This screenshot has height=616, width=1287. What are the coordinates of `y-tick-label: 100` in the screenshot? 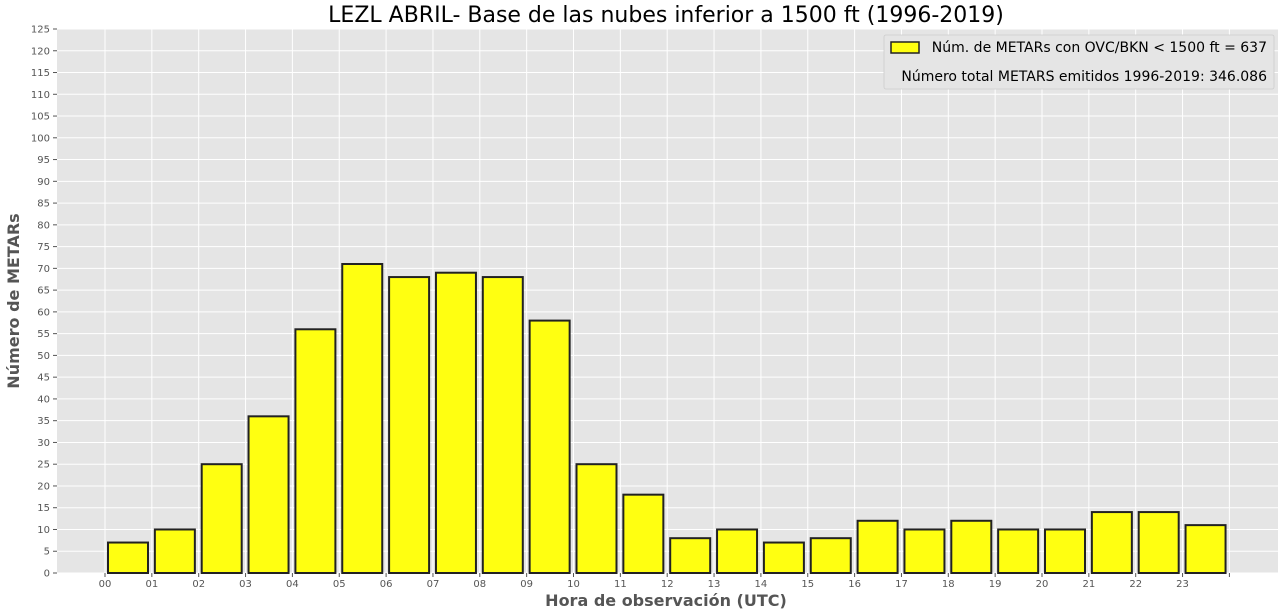 It's located at (40, 138).